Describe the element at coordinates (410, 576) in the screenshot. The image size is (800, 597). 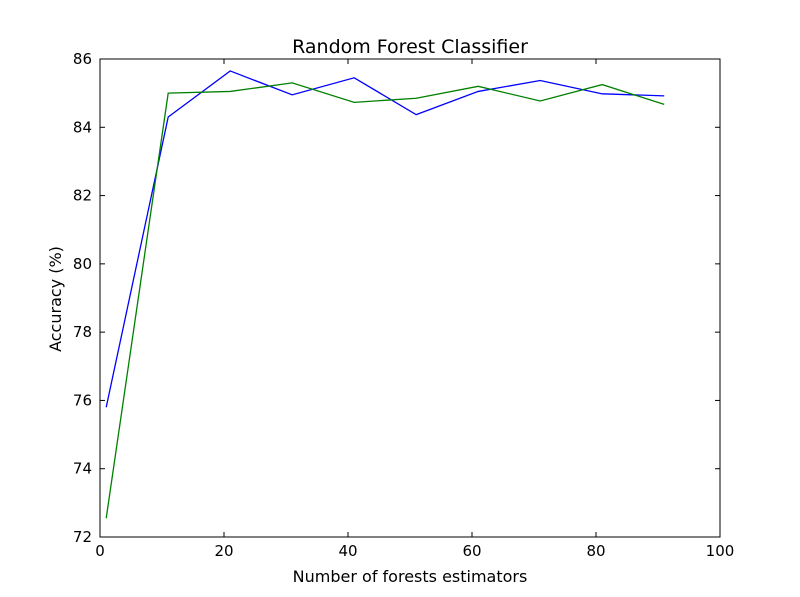
I see `x-axis-label: Number of forests estimators` at that location.